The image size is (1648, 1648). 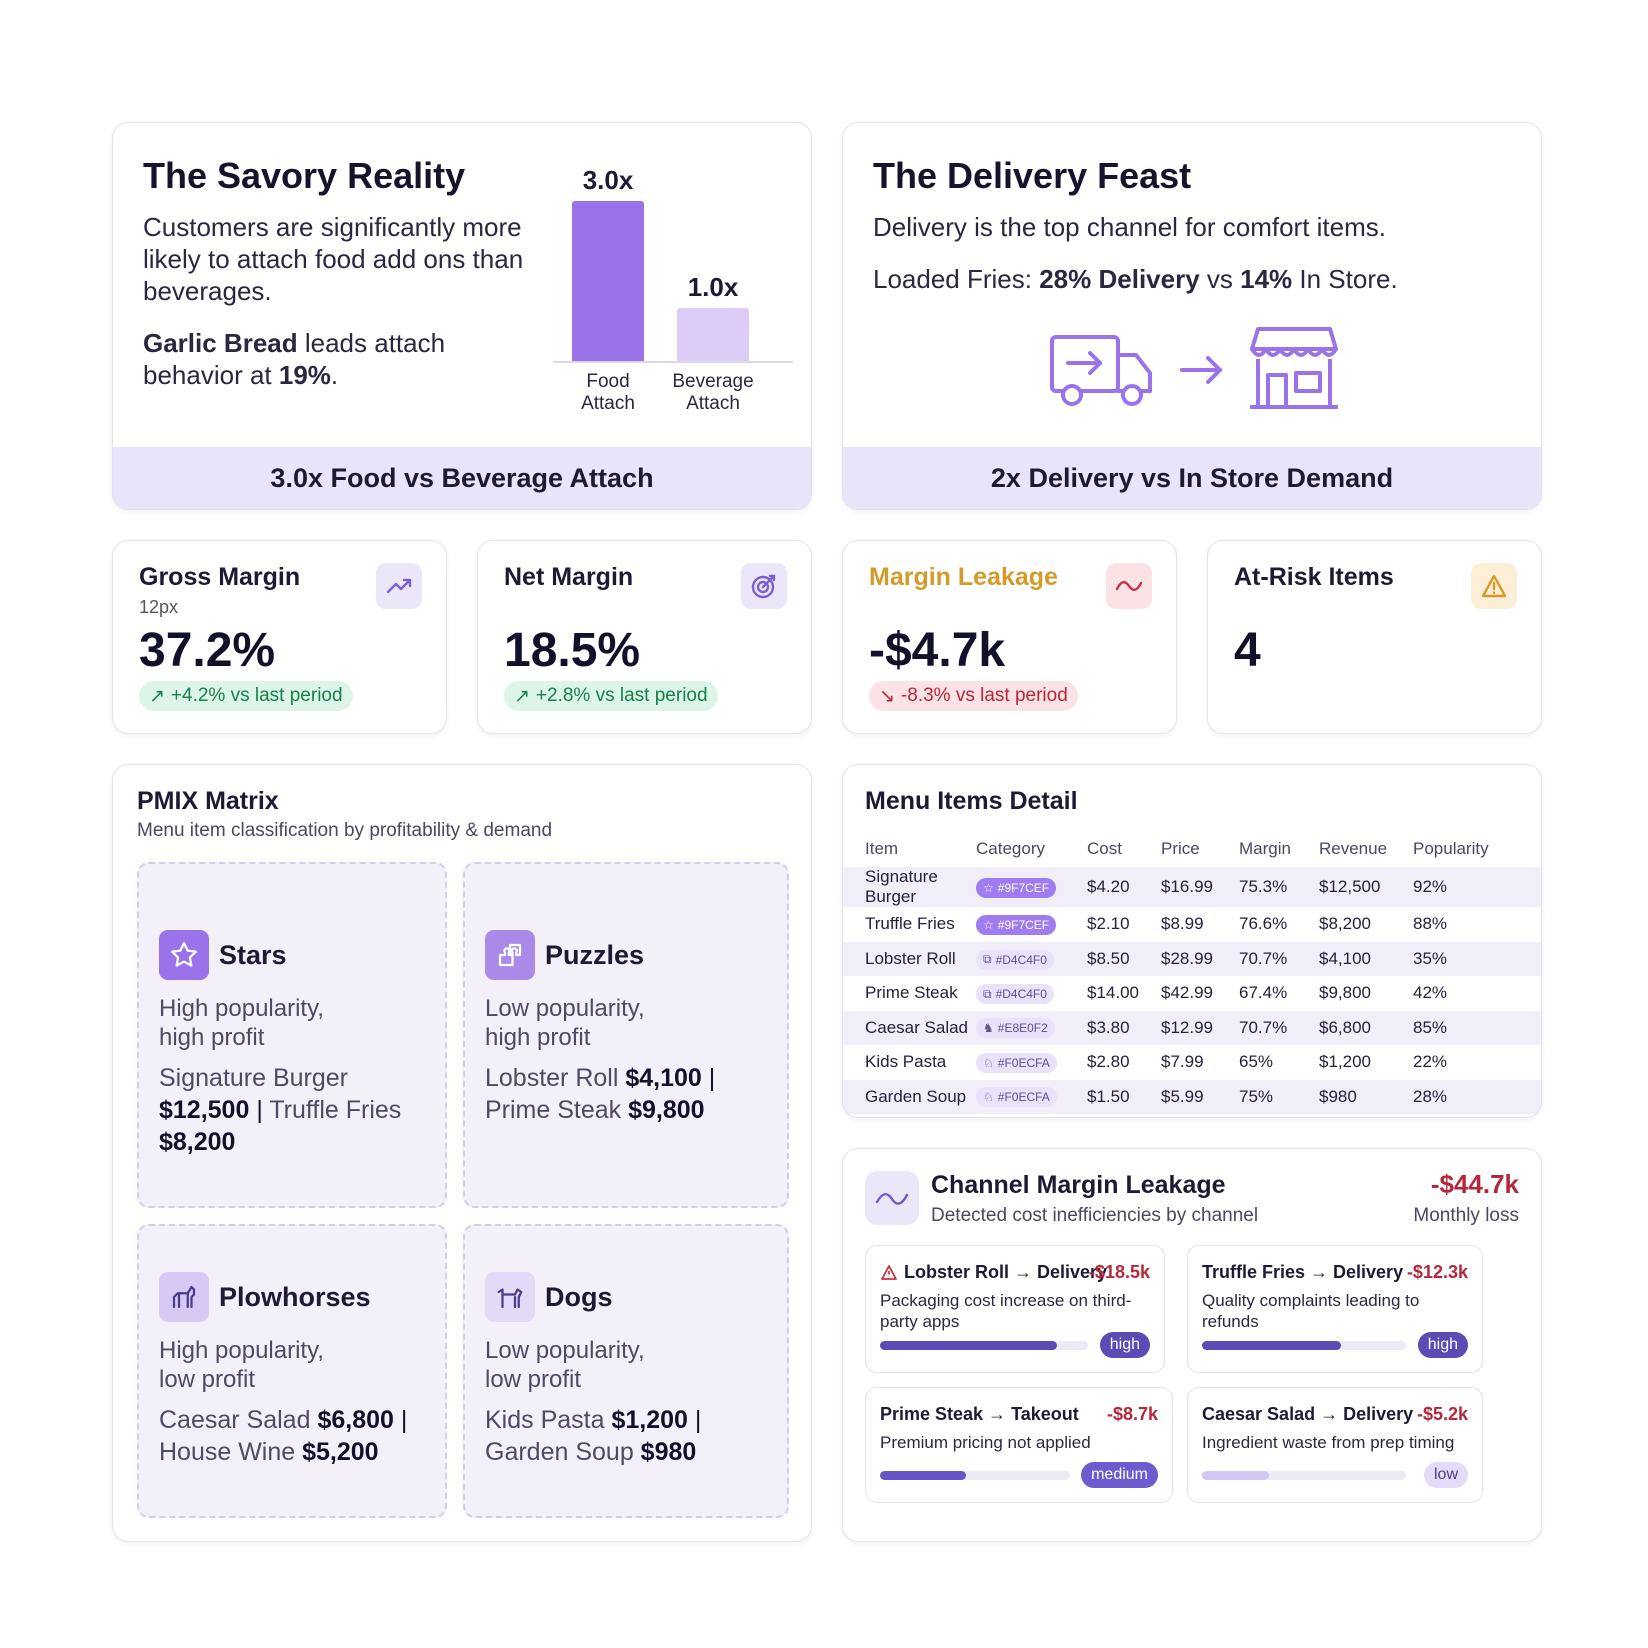 What do you see at coordinates (1124, 1096) in the screenshot?
I see `cell-cost: $1.50` at bounding box center [1124, 1096].